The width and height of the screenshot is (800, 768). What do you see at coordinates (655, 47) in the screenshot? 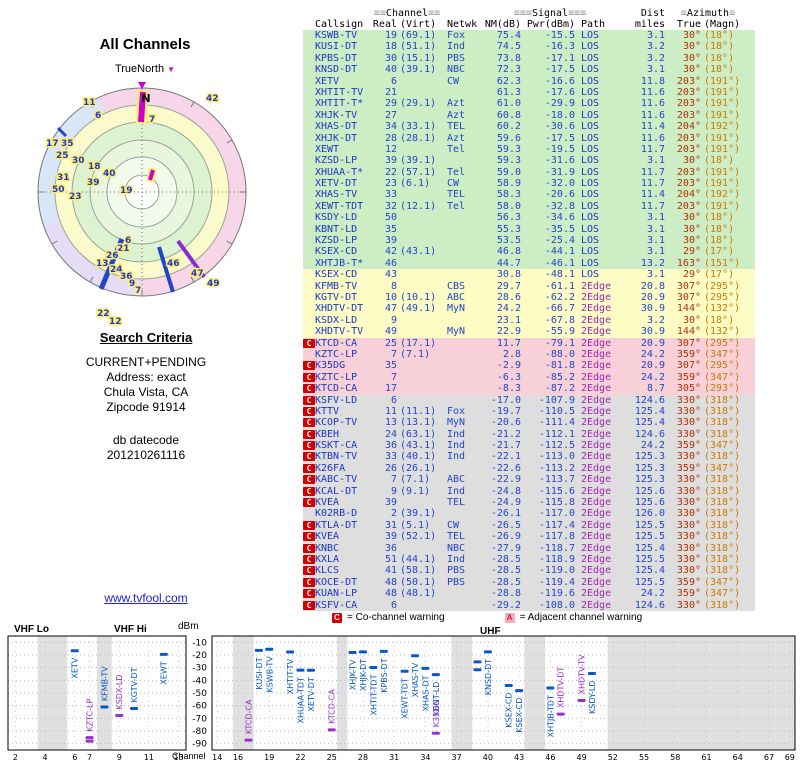
I see `miles-cell: 3.2` at bounding box center [655, 47].